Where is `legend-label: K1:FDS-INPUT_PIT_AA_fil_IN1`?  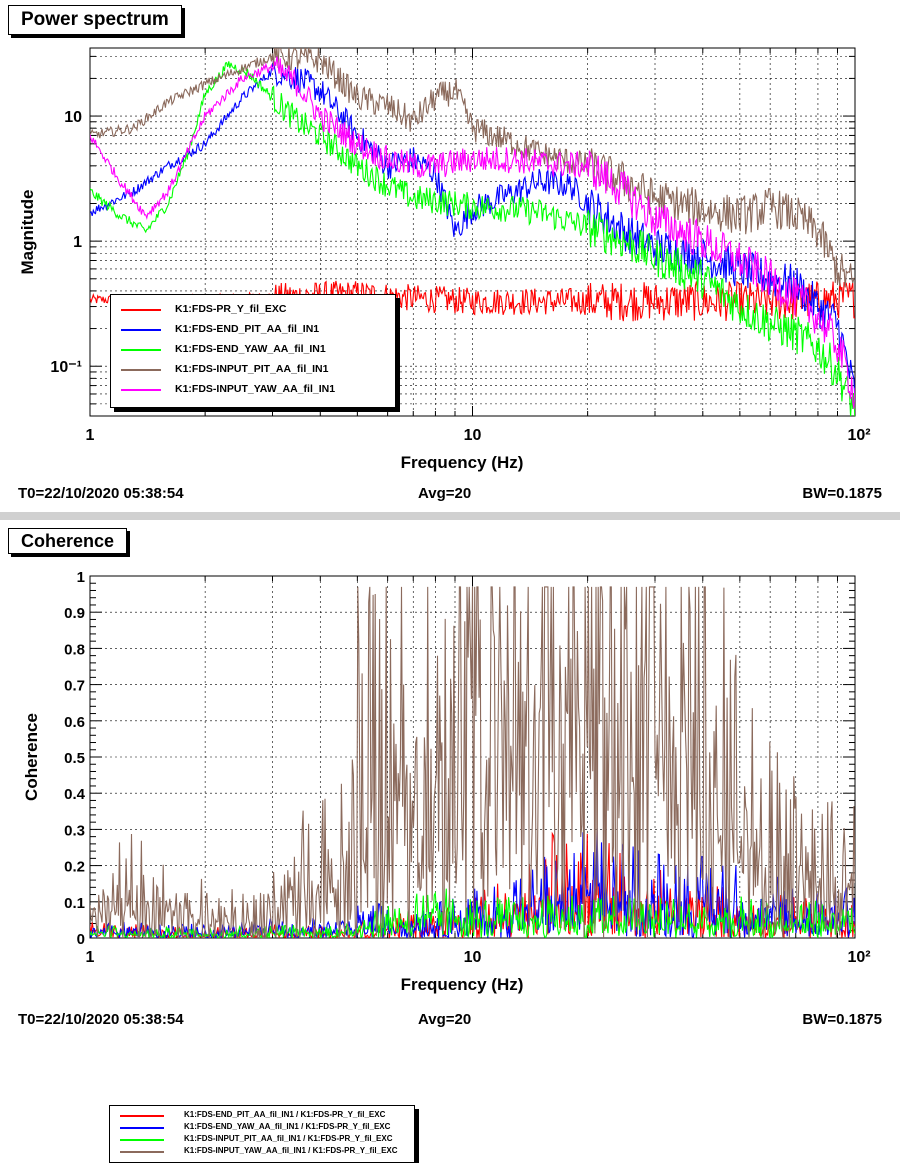
legend-label: K1:FDS-INPUT_PIT_AA_fil_IN1 is located at coordinates (252, 369).